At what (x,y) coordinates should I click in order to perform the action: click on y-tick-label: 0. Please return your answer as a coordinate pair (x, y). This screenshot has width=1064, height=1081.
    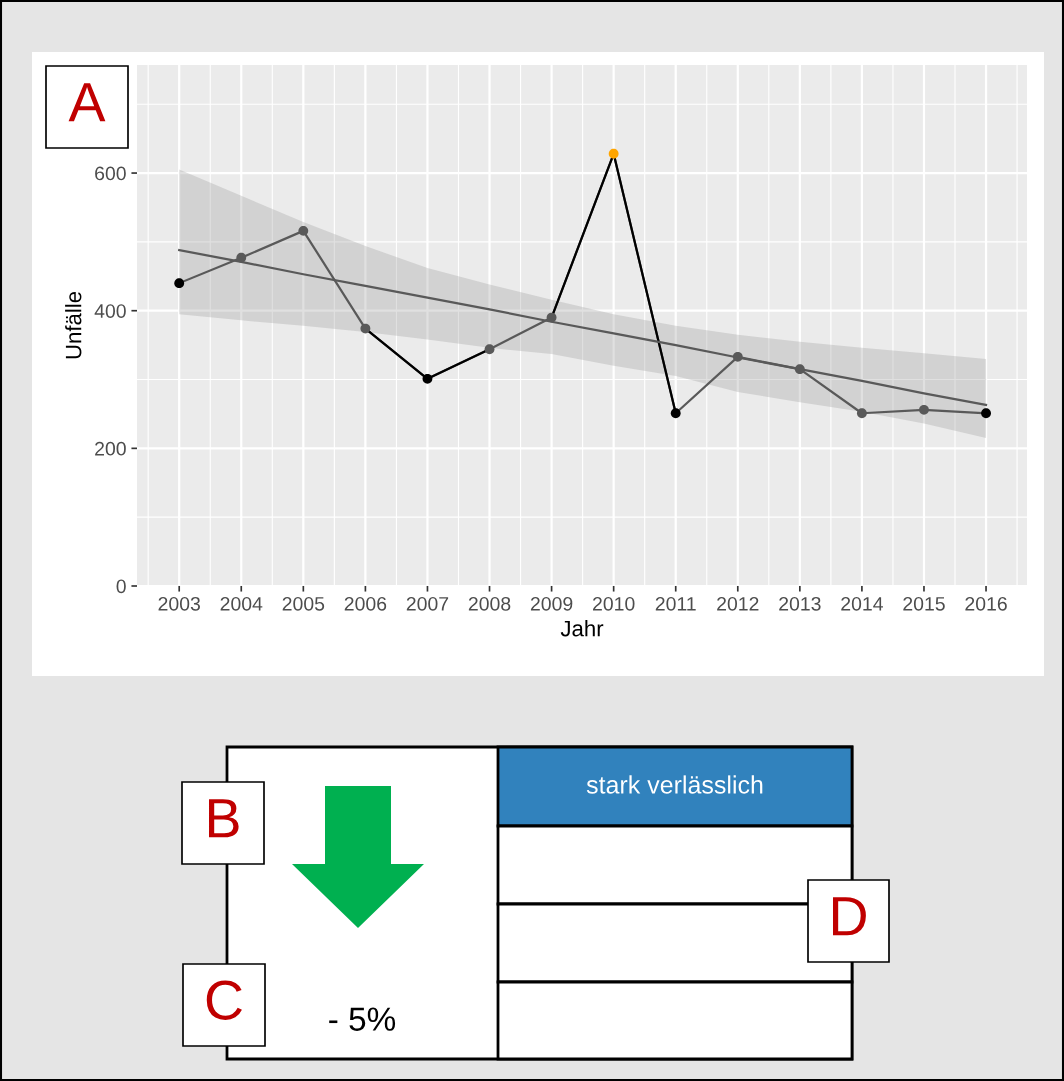
    Looking at the image, I should click on (121, 586).